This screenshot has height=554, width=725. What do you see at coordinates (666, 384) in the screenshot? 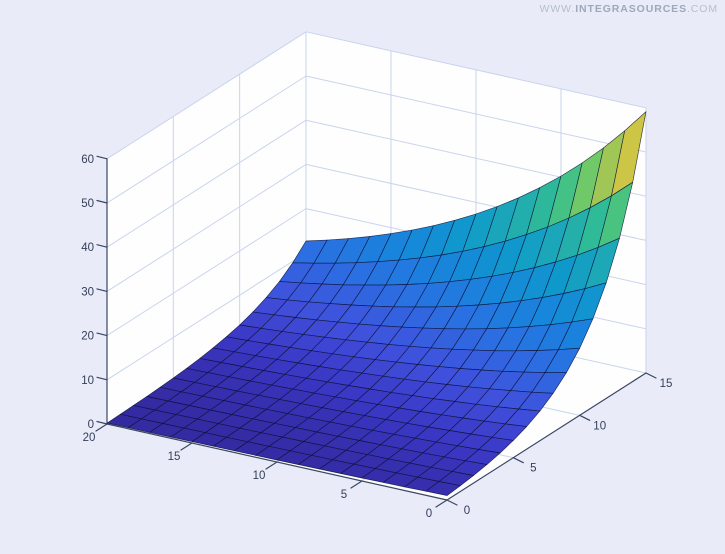
I see `y-tick-label: 15` at bounding box center [666, 384].